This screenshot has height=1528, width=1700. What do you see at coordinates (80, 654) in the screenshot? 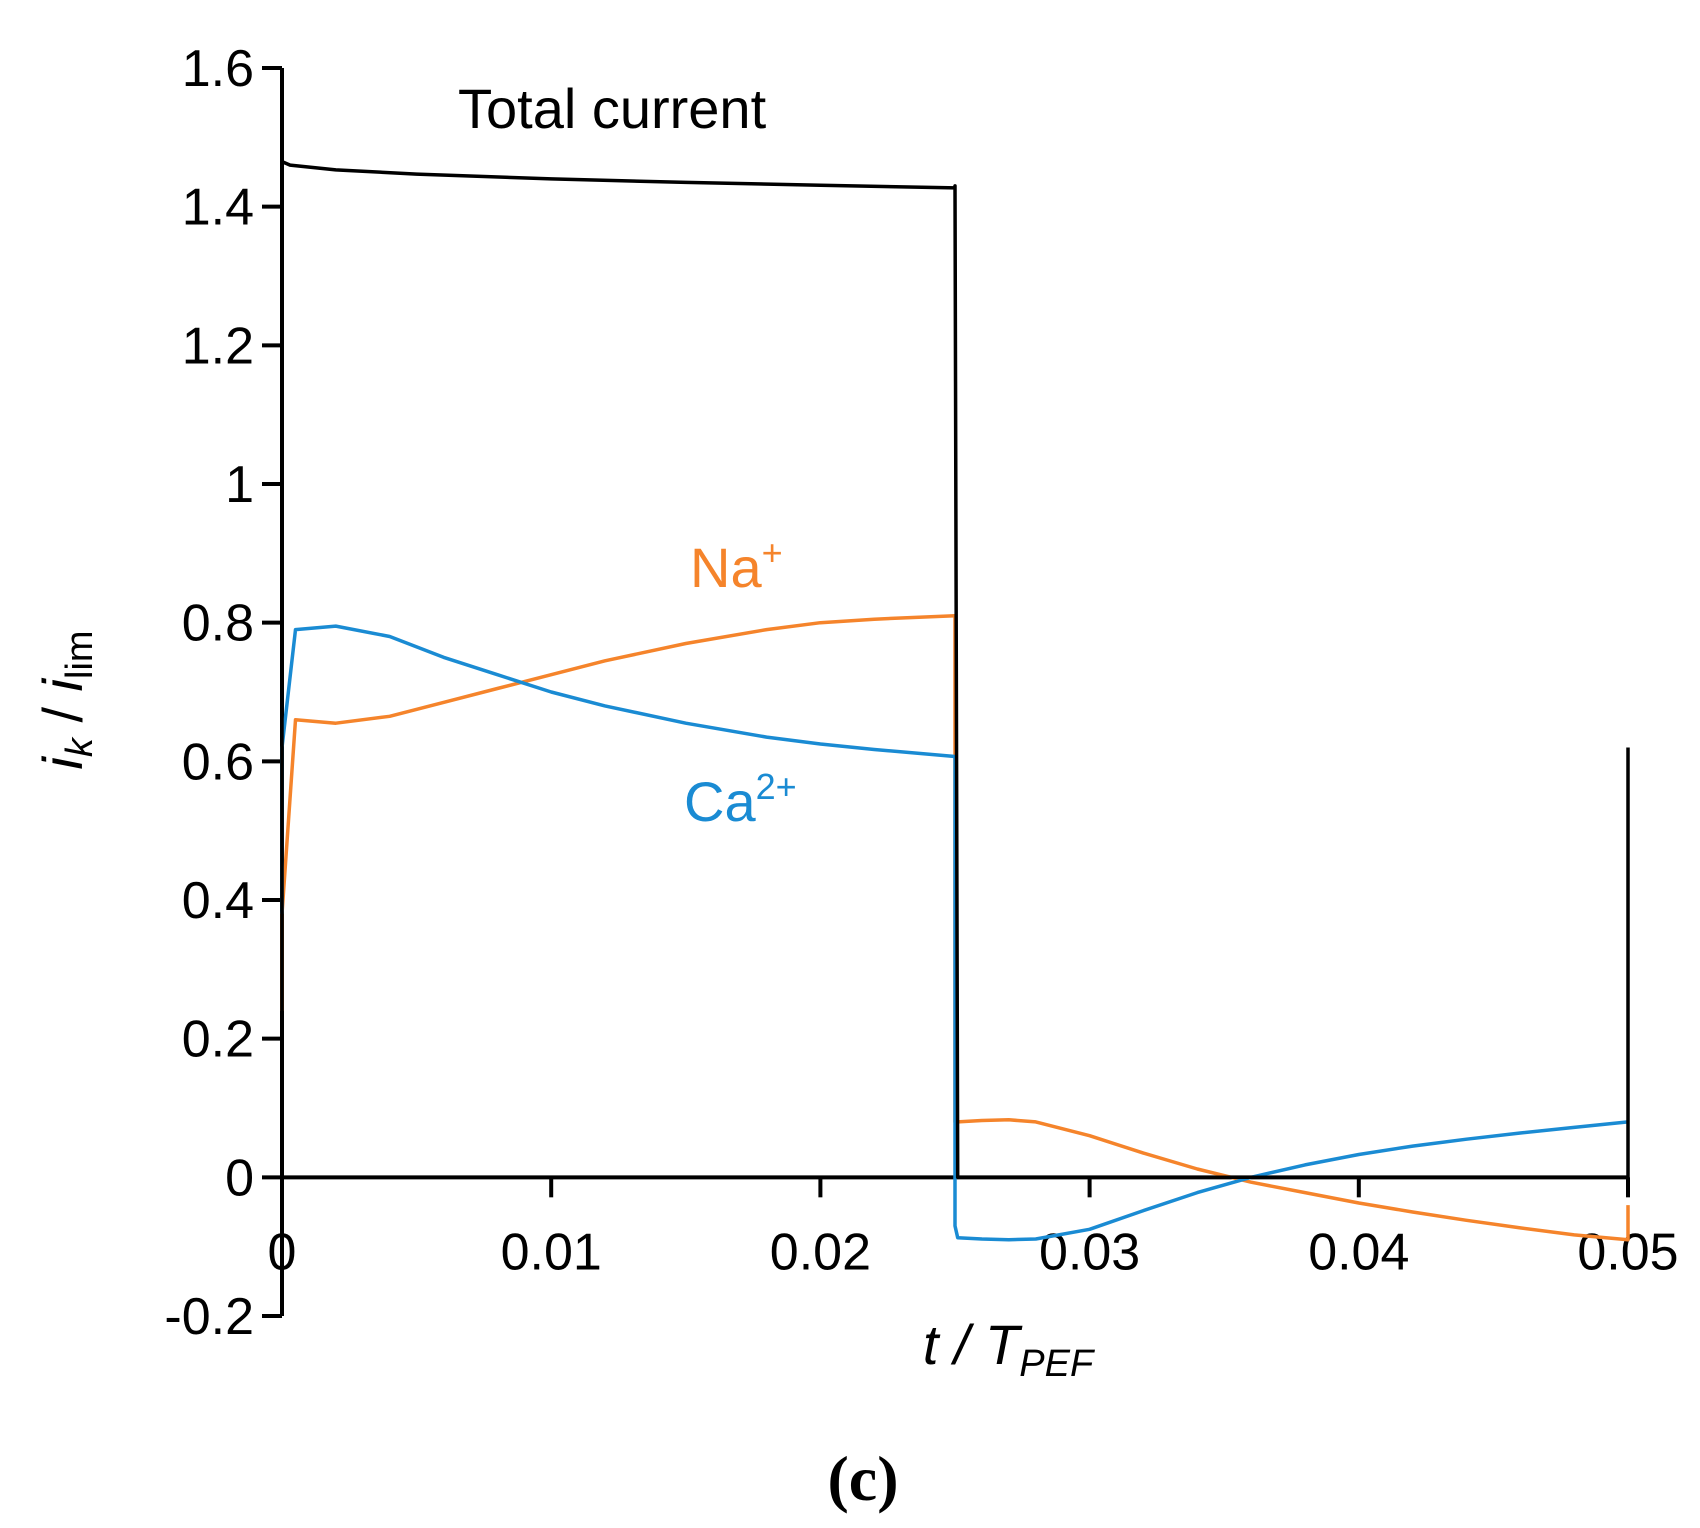
I see `y-axis-title-lim: lim` at bounding box center [80, 654].